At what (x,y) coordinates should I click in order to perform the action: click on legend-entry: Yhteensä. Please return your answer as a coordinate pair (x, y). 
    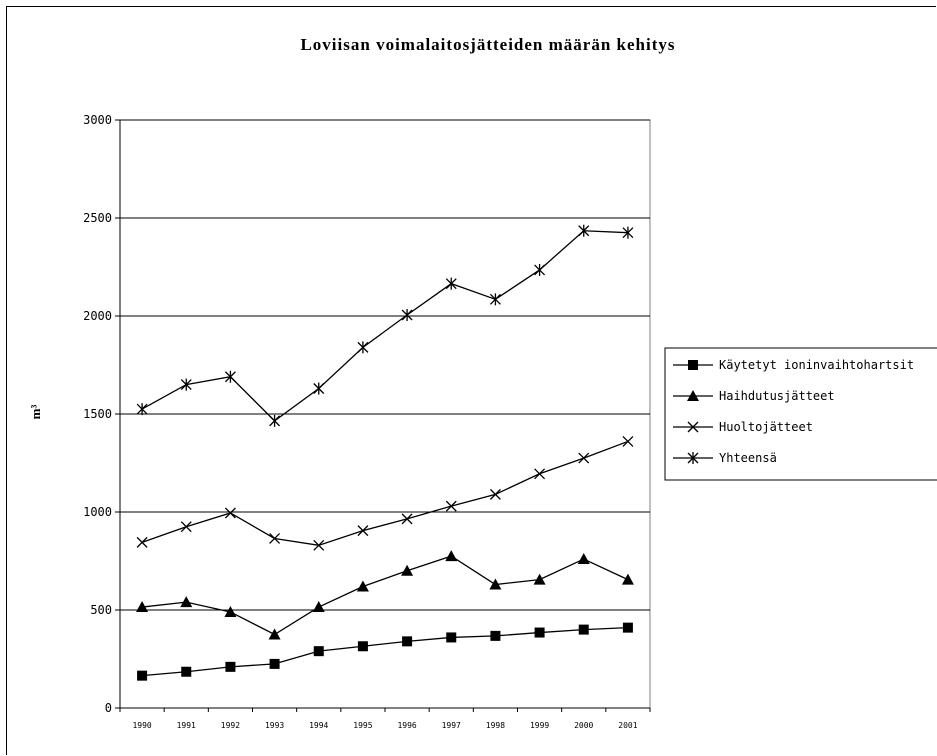
    Looking at the image, I should click on (748, 458).